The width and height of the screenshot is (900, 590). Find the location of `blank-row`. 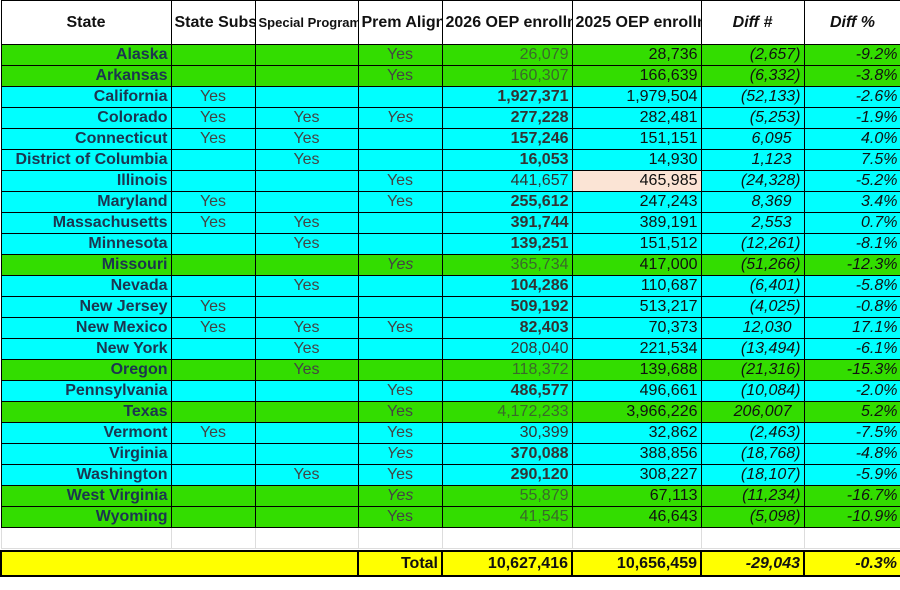

blank-row is located at coordinates (450, 538).